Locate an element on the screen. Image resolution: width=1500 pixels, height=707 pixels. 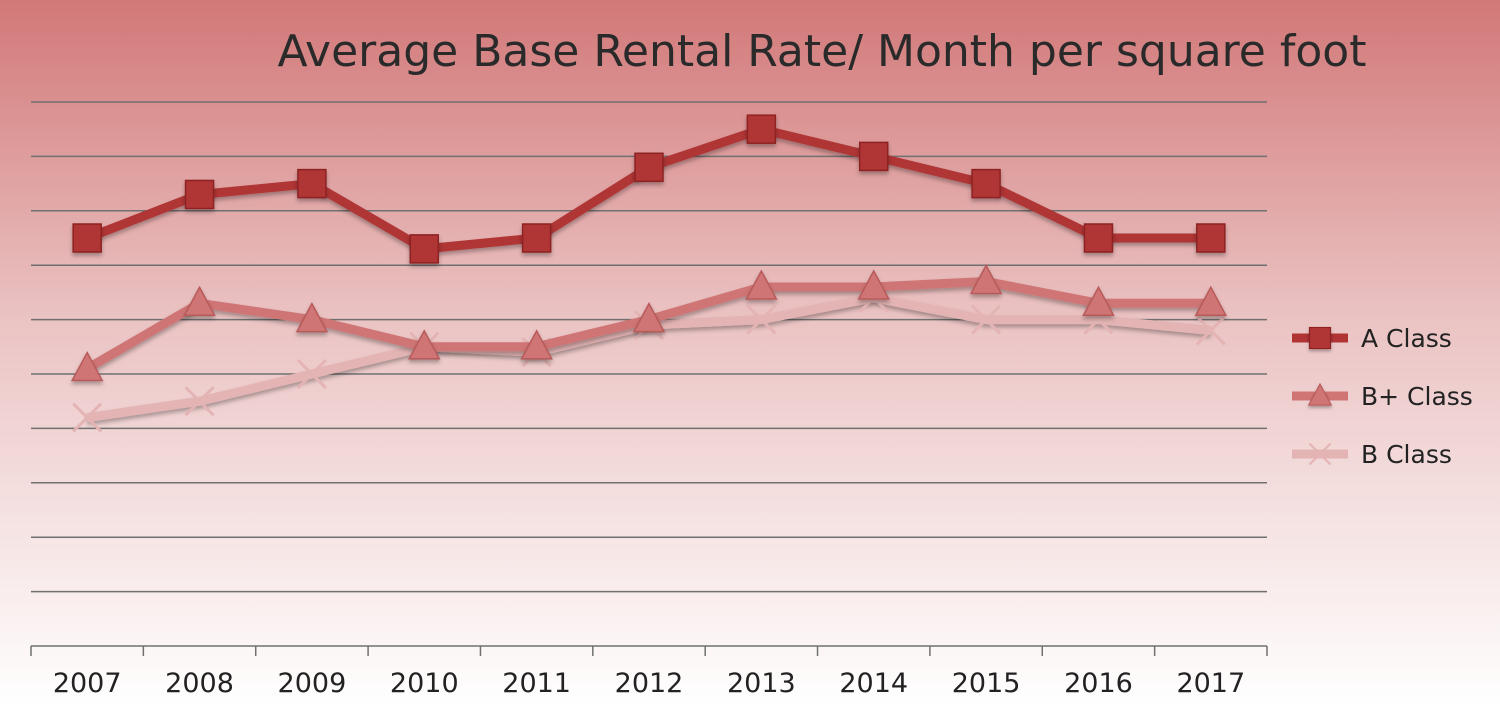
legend-item: B Class is located at coordinates (1372, 454).